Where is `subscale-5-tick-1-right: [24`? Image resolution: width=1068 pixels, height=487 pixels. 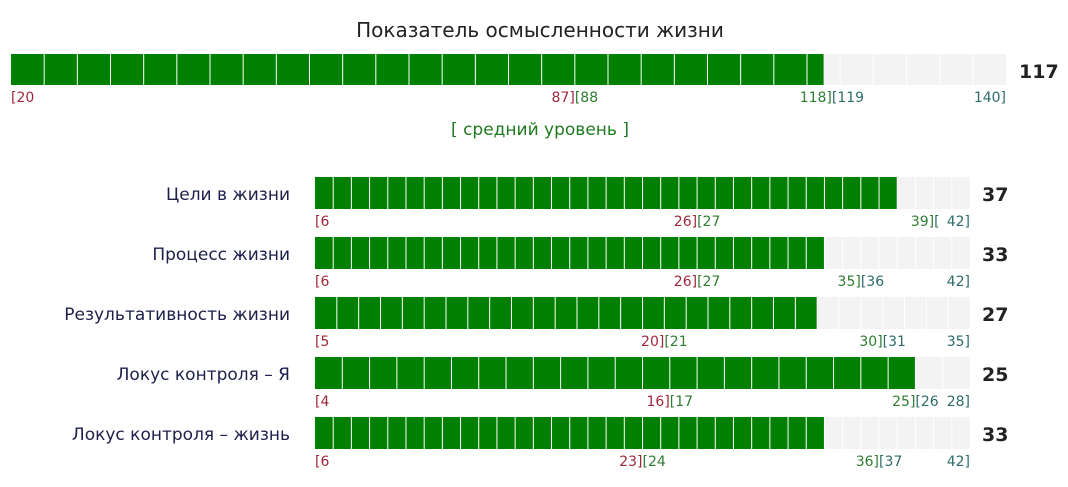 subscale-5-tick-1-right: [24 is located at coordinates (654, 462).